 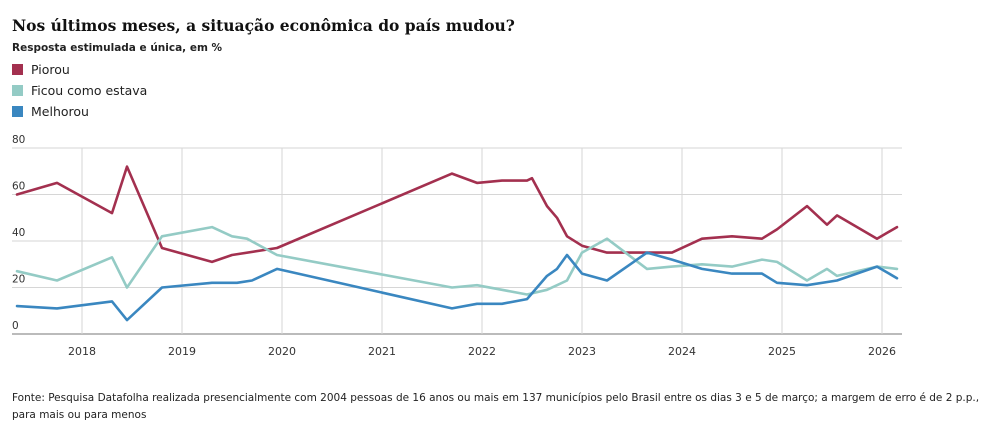 What do you see at coordinates (582, 351) in the screenshot?
I see `x-tick-label: 2023` at bounding box center [582, 351].